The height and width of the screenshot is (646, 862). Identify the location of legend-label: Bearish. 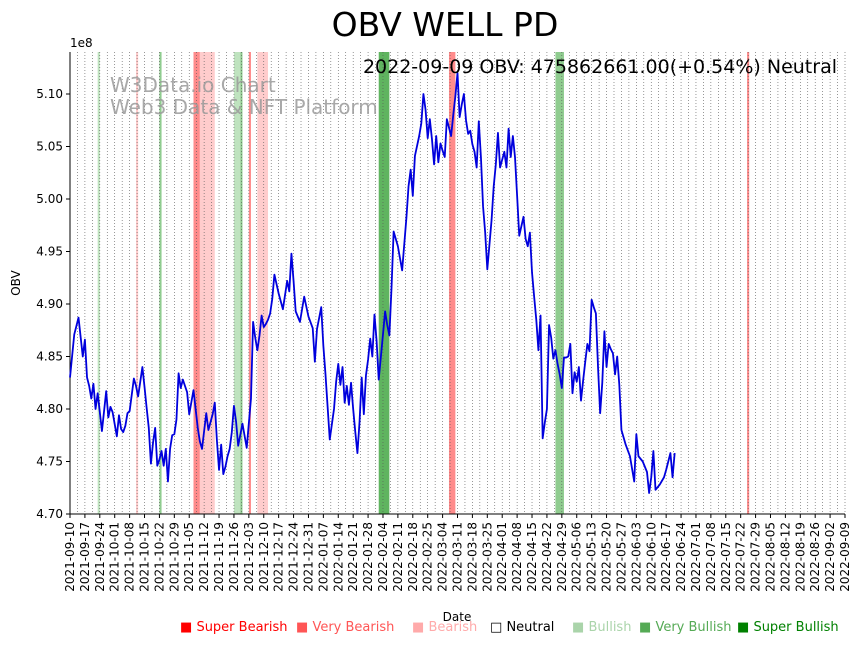
(453, 627).